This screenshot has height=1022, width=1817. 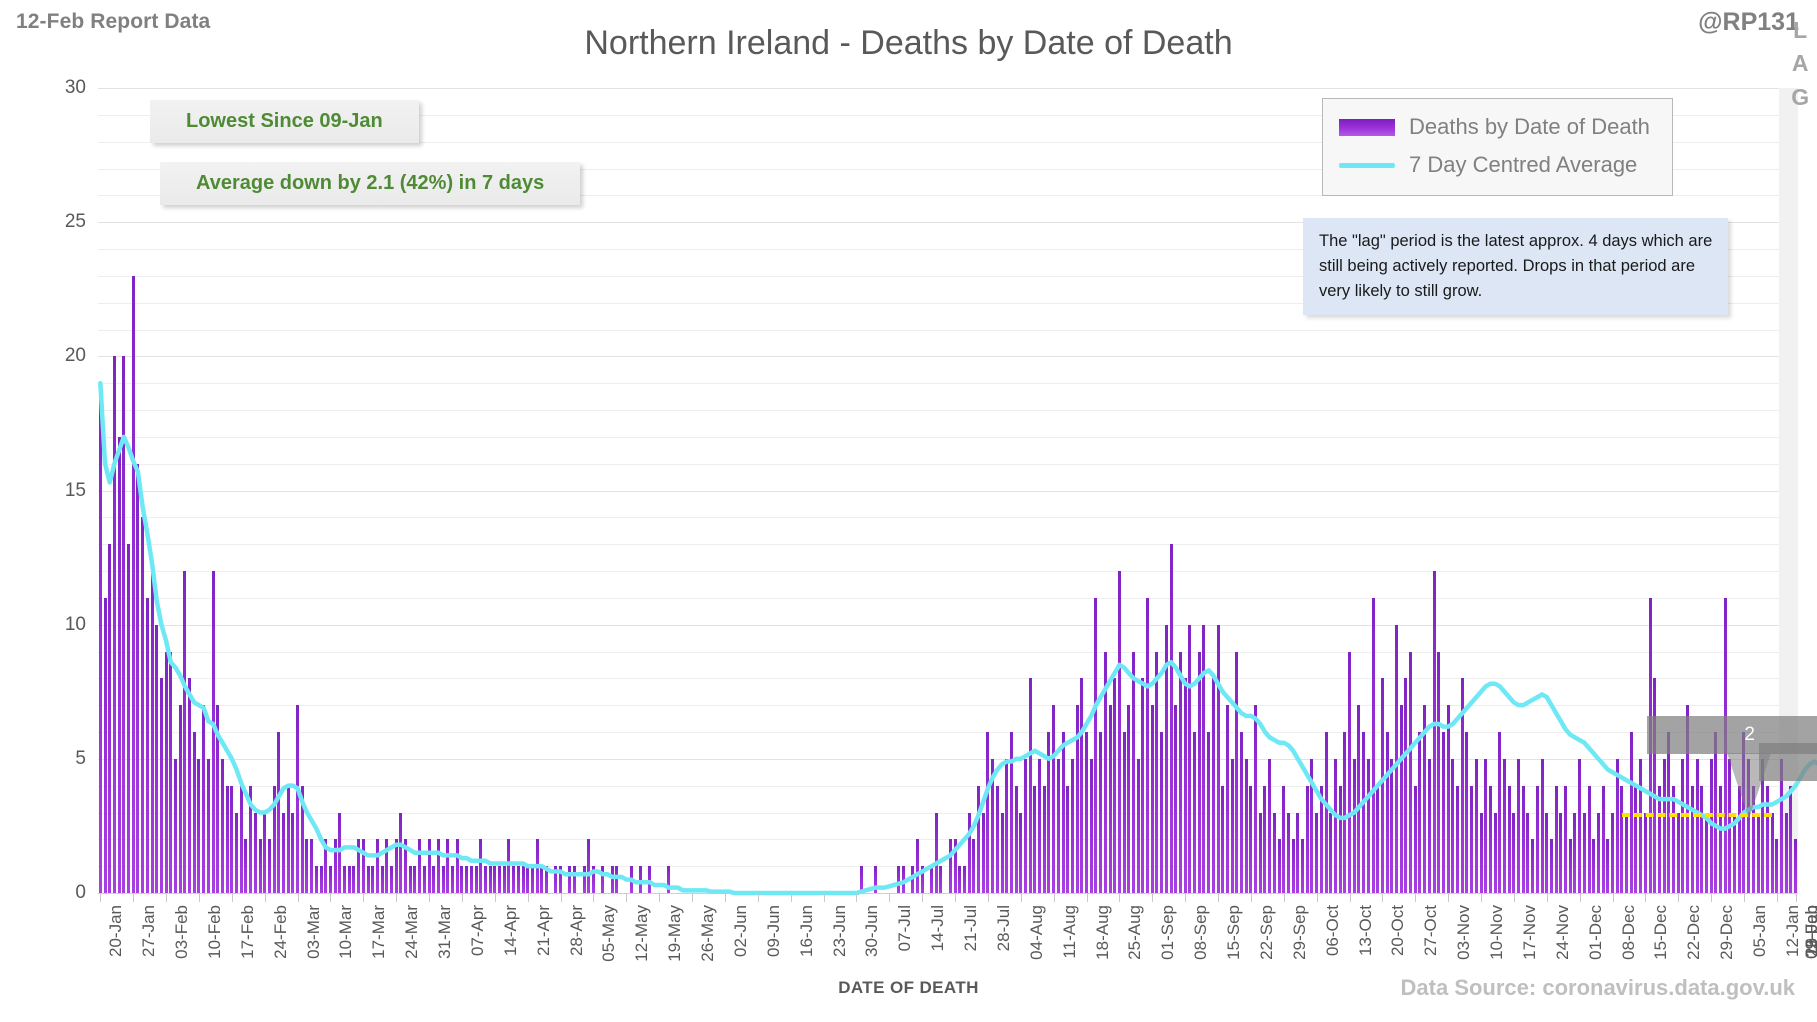 What do you see at coordinates (346, 932) in the screenshot?
I see `x-axis-tick-label: 10-Mar` at bounding box center [346, 932].